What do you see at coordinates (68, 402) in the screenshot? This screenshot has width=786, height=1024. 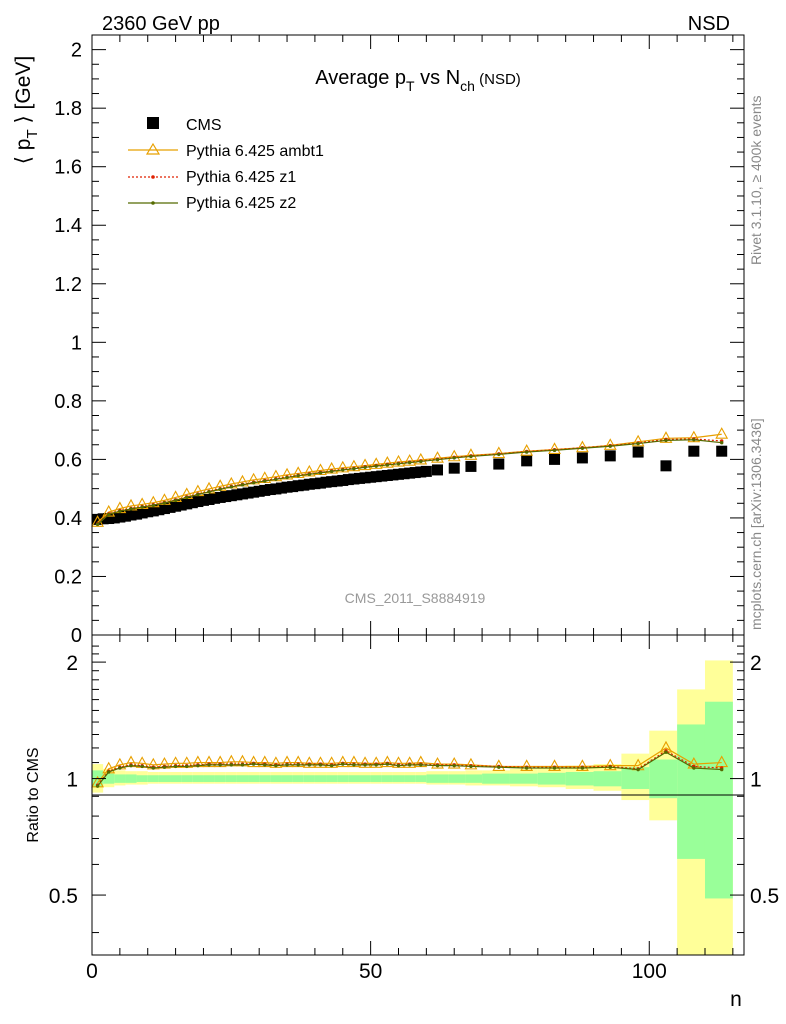 I see `main-y-tick-label: 0.8` at bounding box center [68, 402].